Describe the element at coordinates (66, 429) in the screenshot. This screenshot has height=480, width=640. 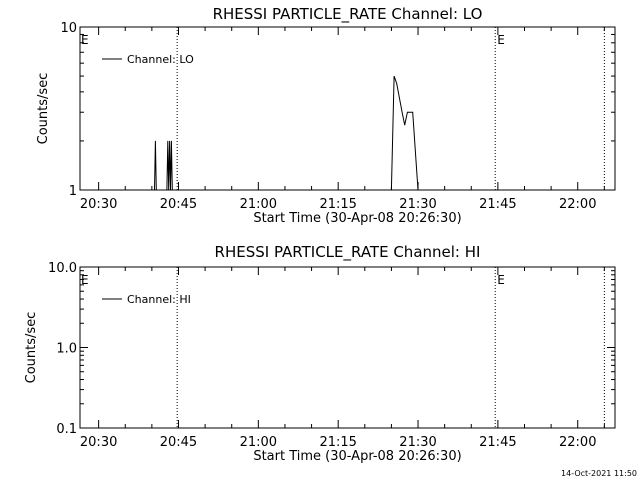
I see `y-tick-label: 0.1` at that location.